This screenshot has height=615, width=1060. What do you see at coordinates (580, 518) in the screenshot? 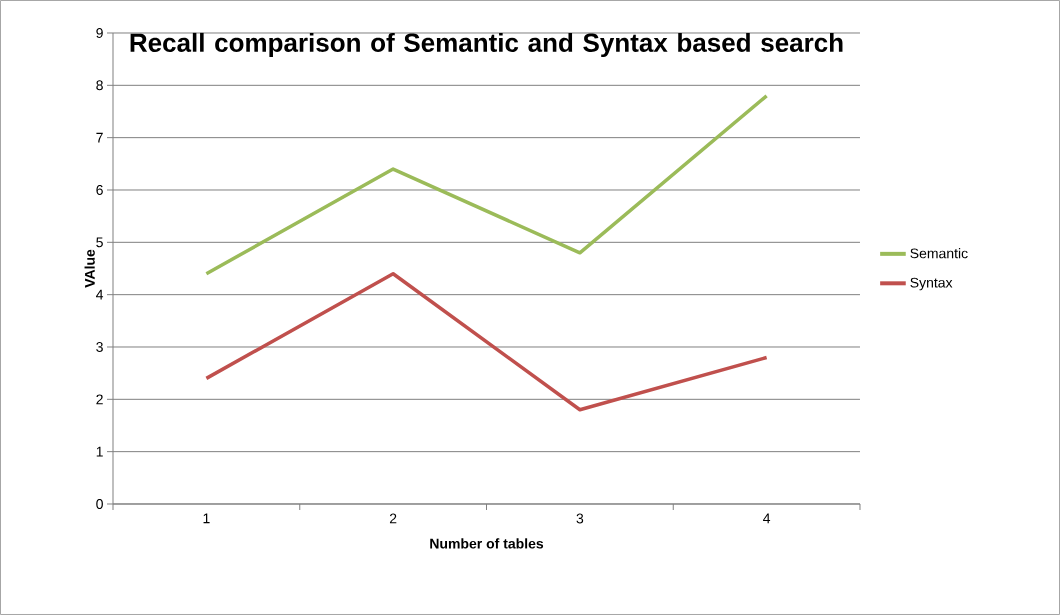
I see `x-tick-label: 3` at bounding box center [580, 518].